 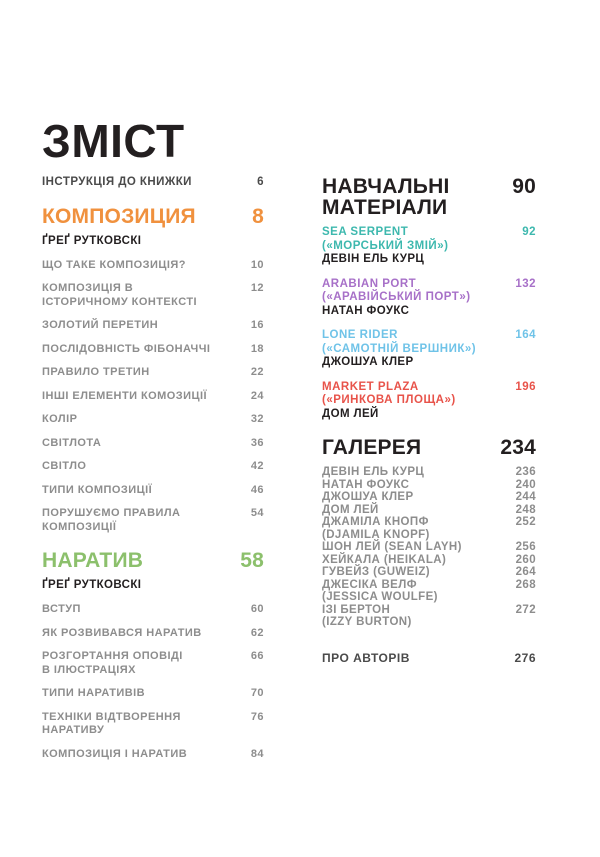 I want to click on gallery-entry-label: ГУВЕЙЗ (GUWEIZ), so click(x=376, y=572).